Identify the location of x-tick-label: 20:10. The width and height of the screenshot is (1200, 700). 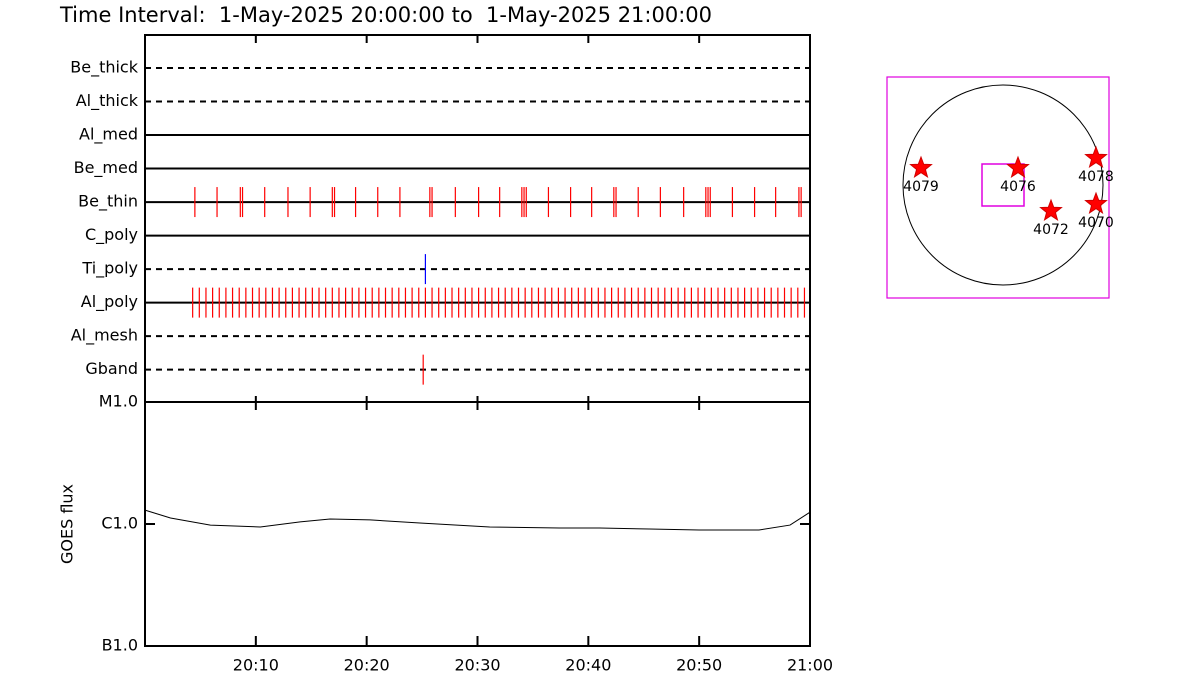
(256, 665).